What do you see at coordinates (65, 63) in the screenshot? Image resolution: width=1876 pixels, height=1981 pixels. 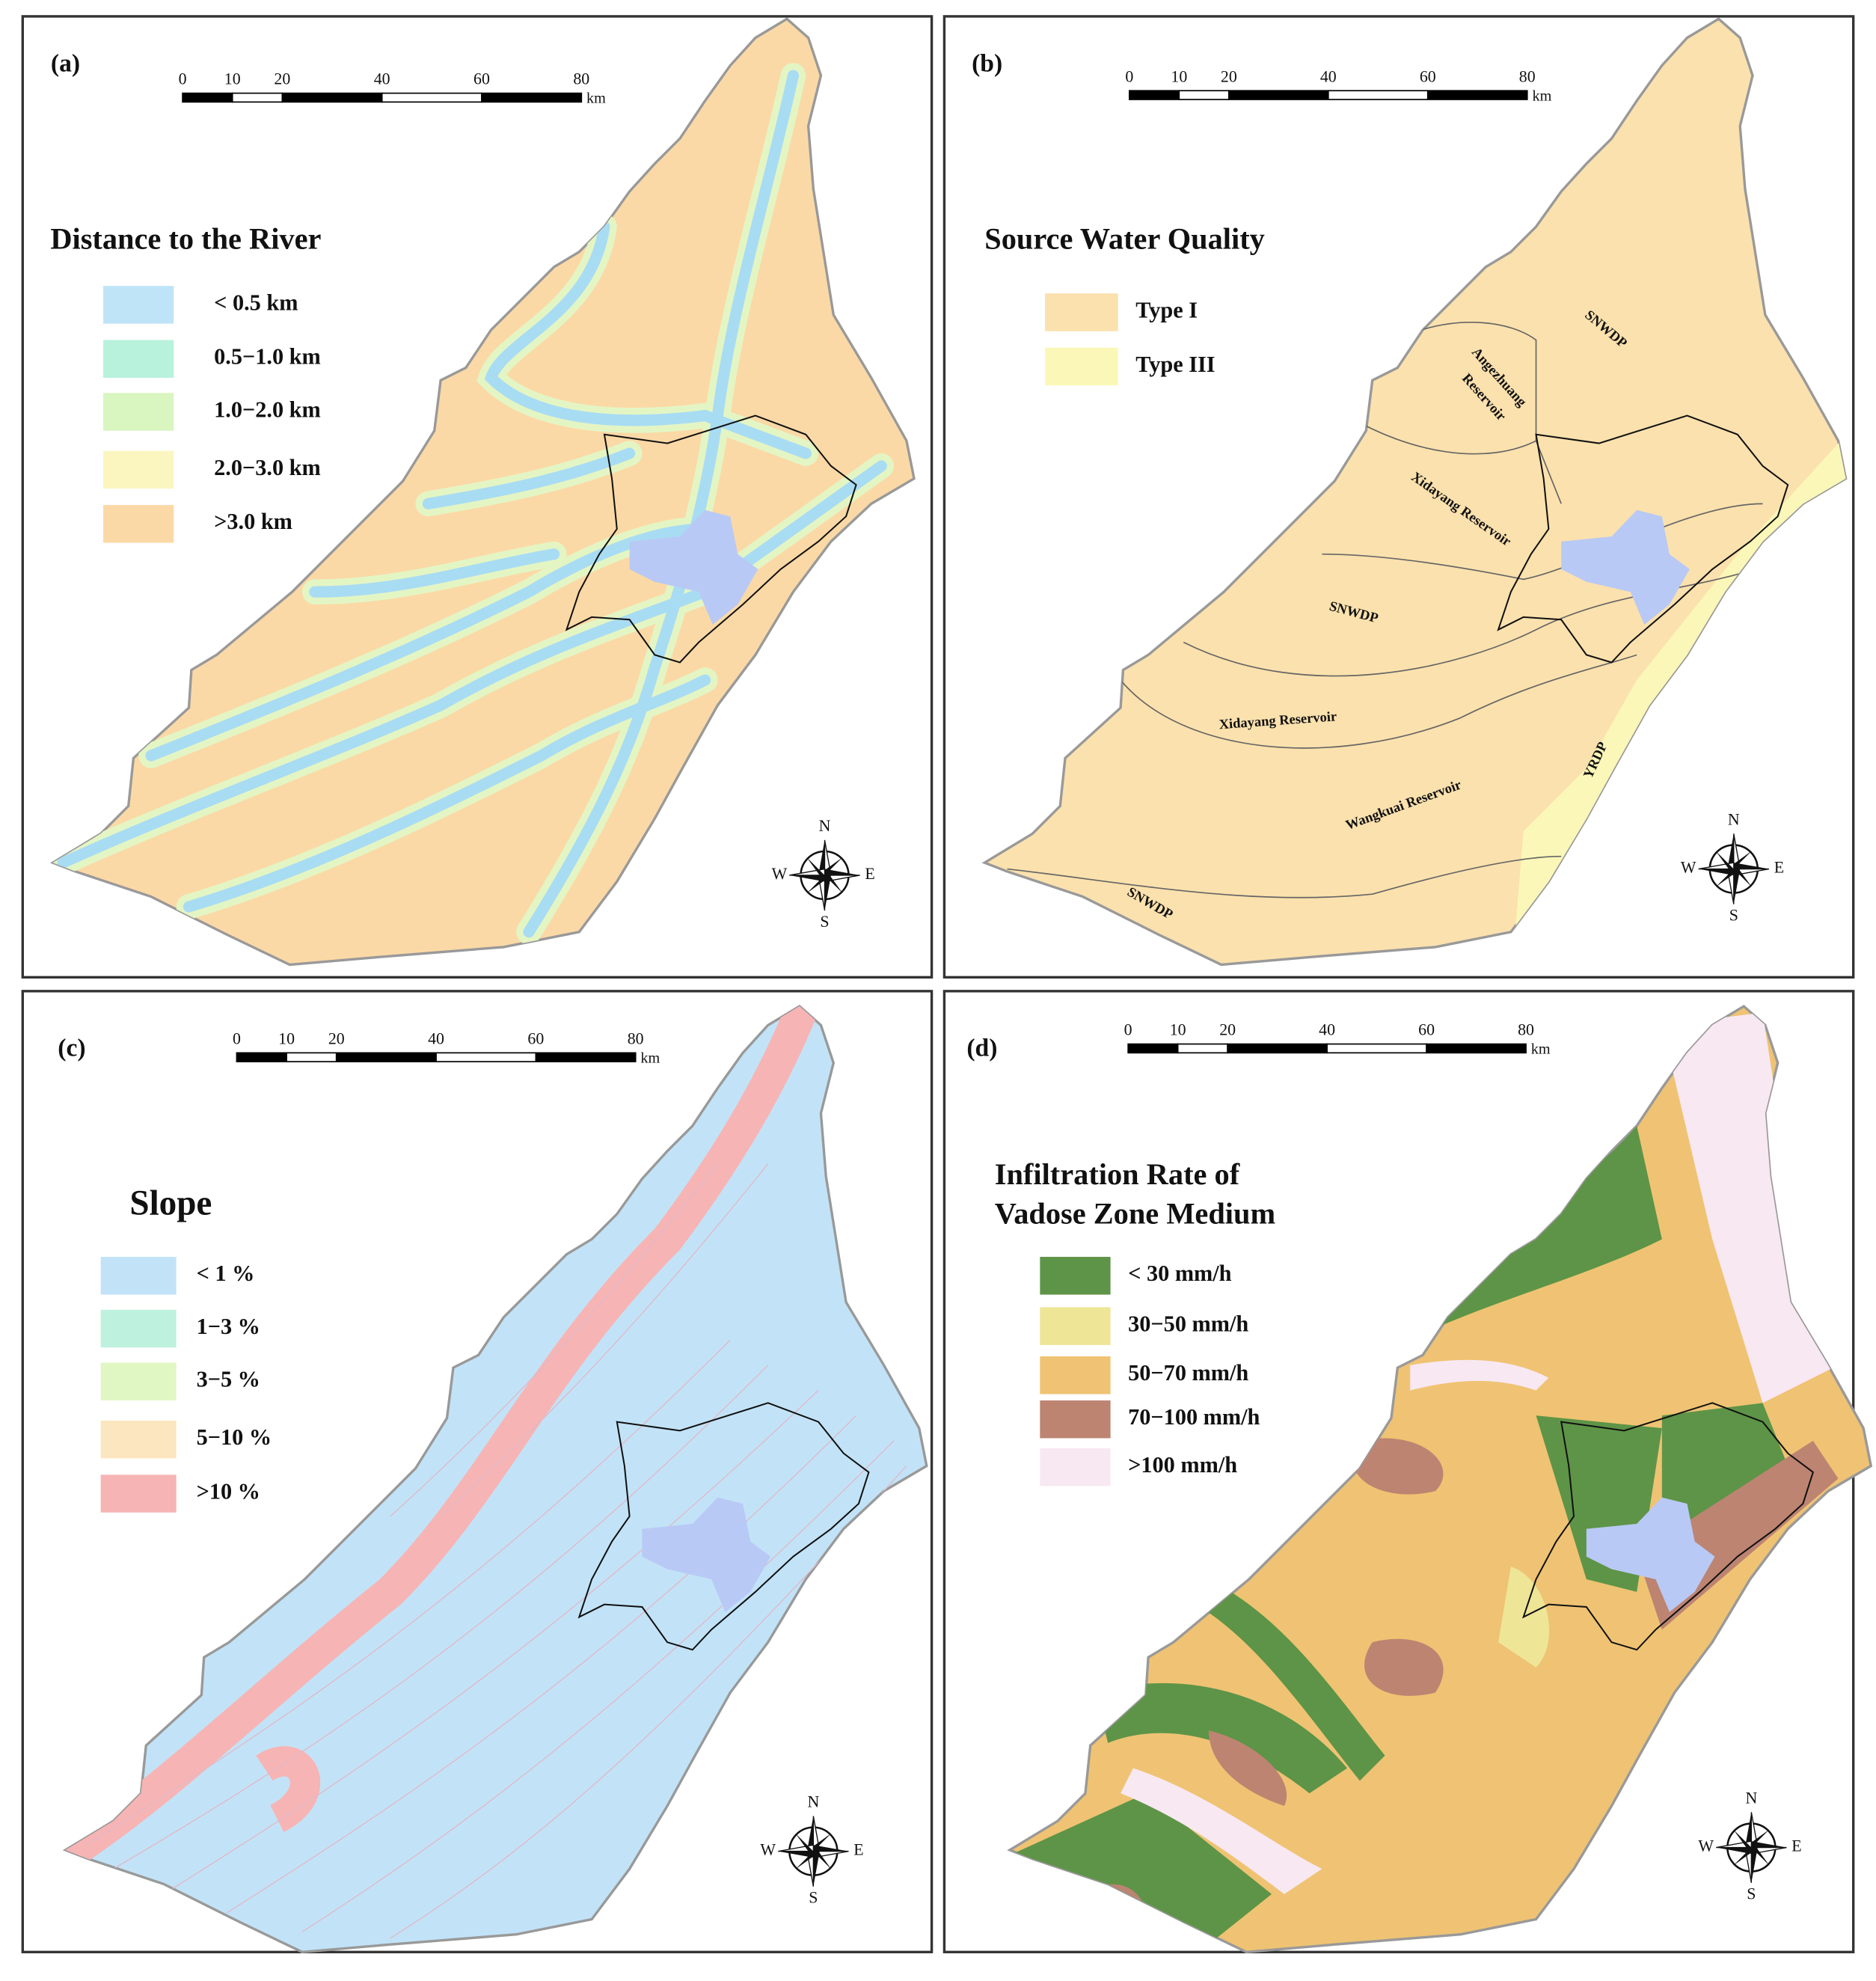 I see `panel-label: (a)` at bounding box center [65, 63].